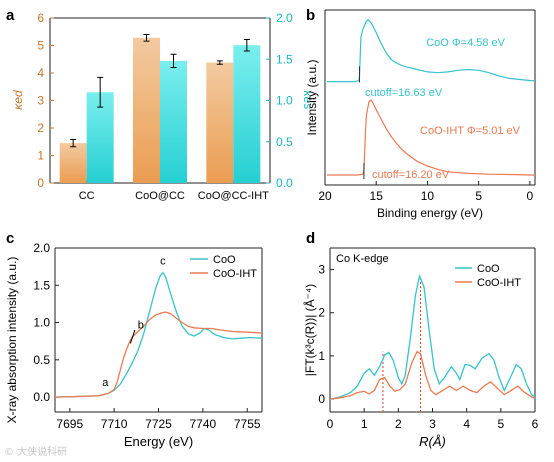 This screenshot has height=462, width=554. What do you see at coordinates (284, 59) in the screenshot?
I see `y-tick-label-right: 1.5` at bounding box center [284, 59].